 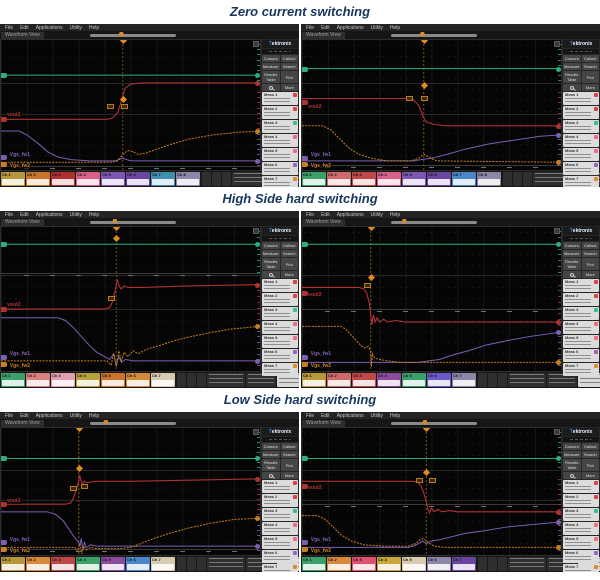 What do you see at coordinates (310, 214) in the screenshot?
I see `menu-item-file: File` at bounding box center [310, 214].